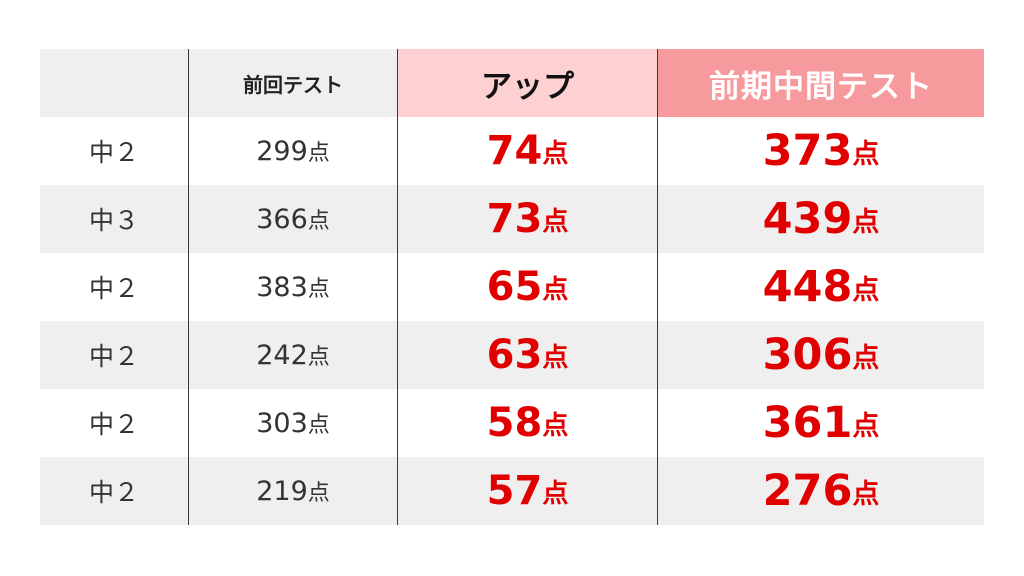 This screenshot has width=1024, height=576. I want to click on midterm-score-cell-value: 448, so click(807, 287).